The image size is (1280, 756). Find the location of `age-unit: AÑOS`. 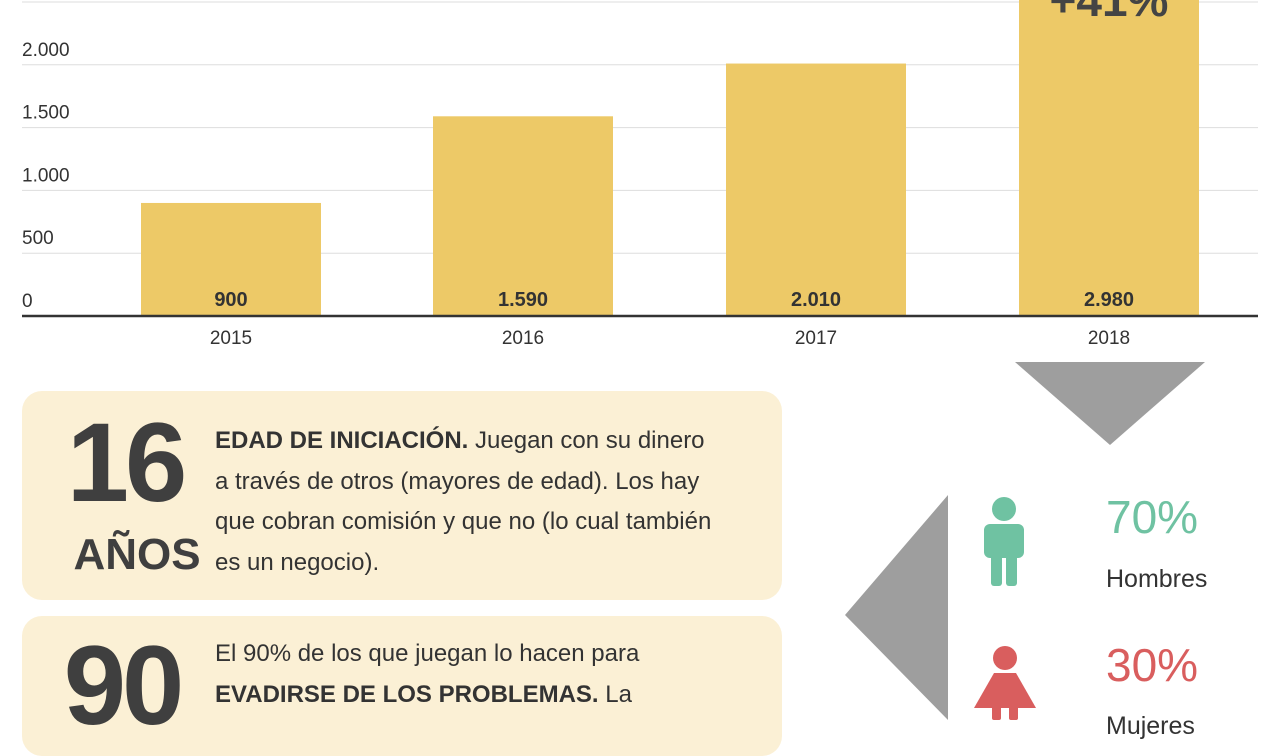

age-unit: AÑOS is located at coordinates (137, 554).